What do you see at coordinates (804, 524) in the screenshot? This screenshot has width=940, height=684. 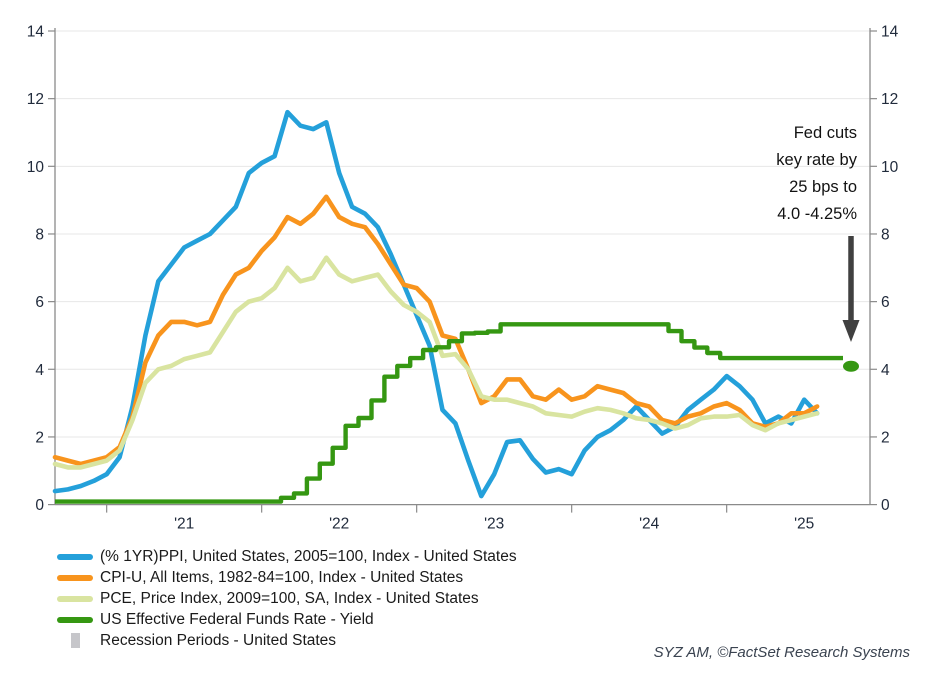 I see `x-tick-label: '25` at bounding box center [804, 524].